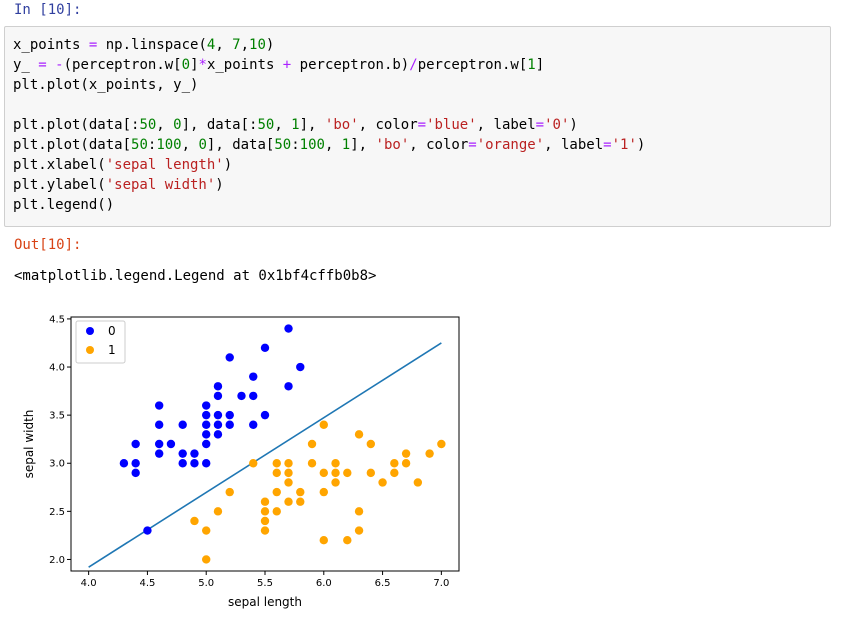  Describe the element at coordinates (540, 65) in the screenshot. I see `code-token: ]` at that location.